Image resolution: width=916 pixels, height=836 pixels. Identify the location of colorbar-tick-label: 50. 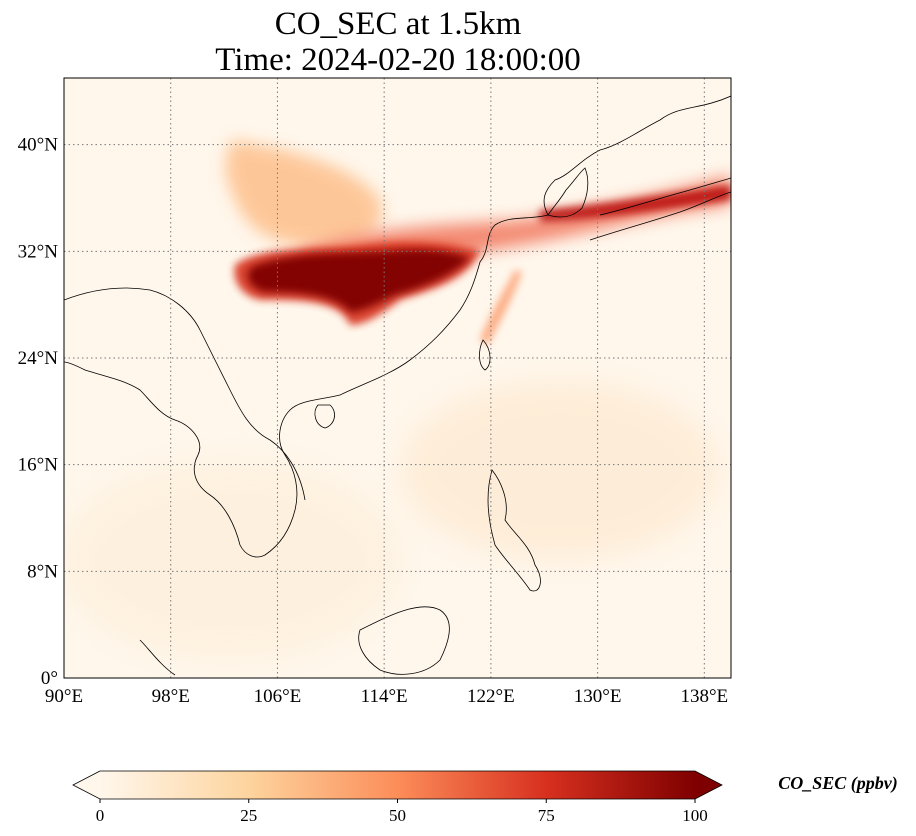
(397, 815).